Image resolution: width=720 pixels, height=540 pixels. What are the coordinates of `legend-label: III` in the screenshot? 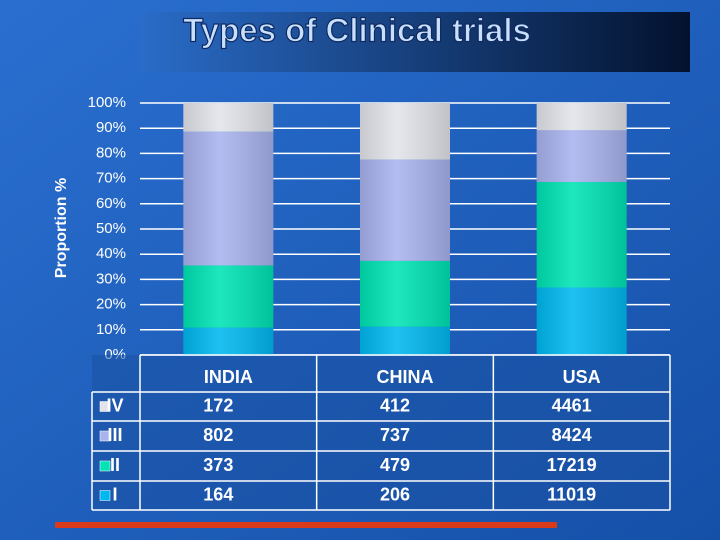 It's located at (114, 435).